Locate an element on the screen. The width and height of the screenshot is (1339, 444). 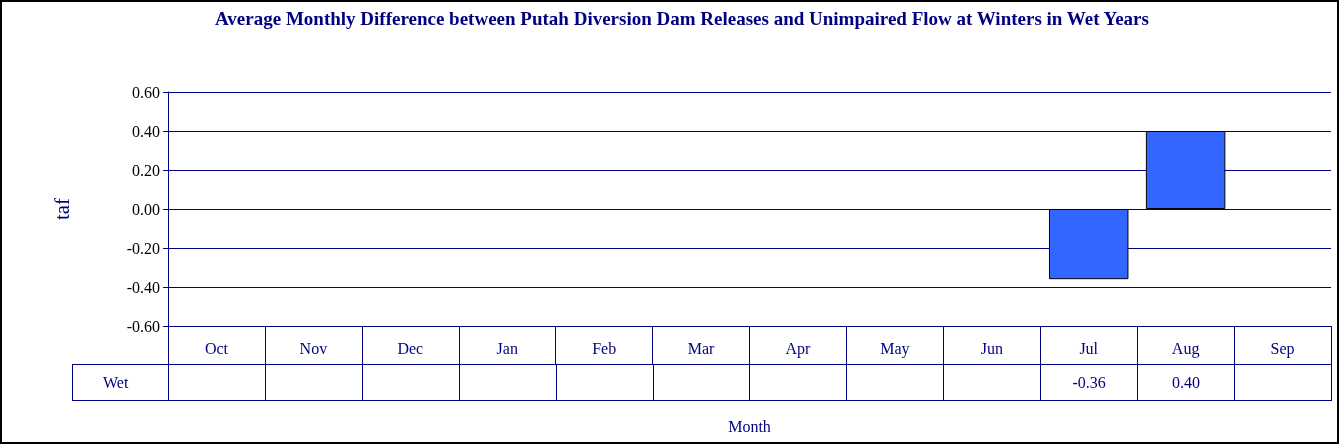
y-tick-label: -0.40 is located at coordinates (143, 287).